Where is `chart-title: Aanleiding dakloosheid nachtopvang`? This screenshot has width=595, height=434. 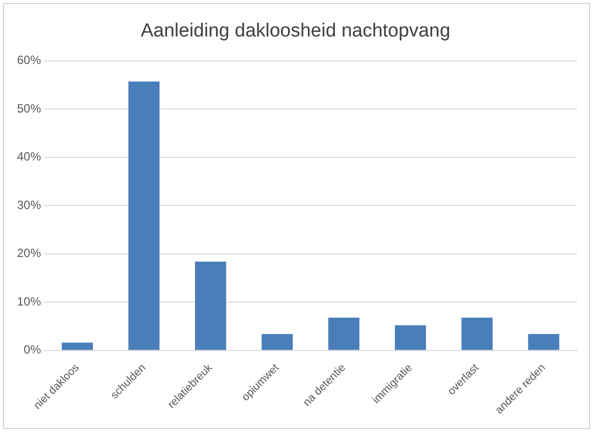
chart-title: Aanleiding dakloosheid nachtopvang is located at coordinates (295, 31).